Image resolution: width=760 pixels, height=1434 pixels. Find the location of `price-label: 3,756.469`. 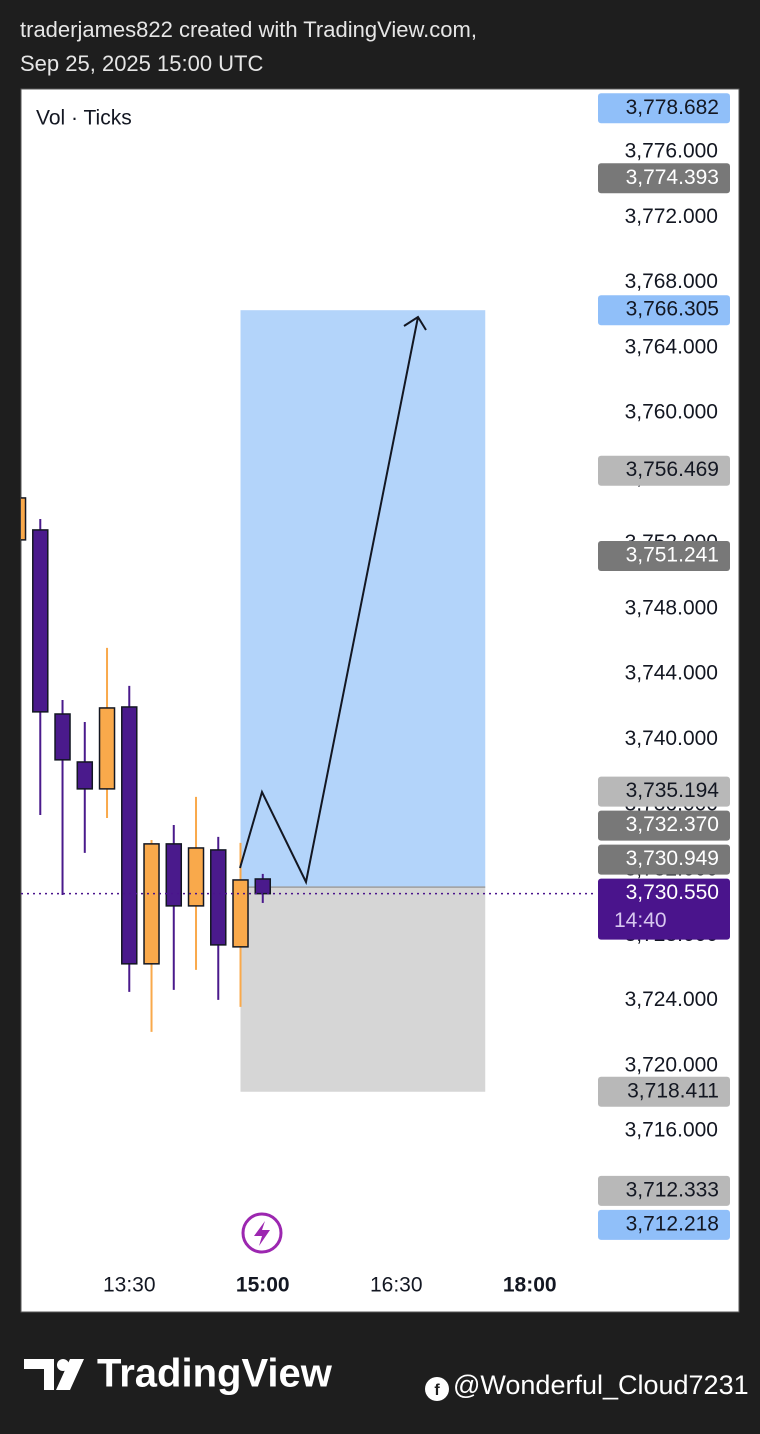

price-label: 3,756.469 is located at coordinates (672, 469).